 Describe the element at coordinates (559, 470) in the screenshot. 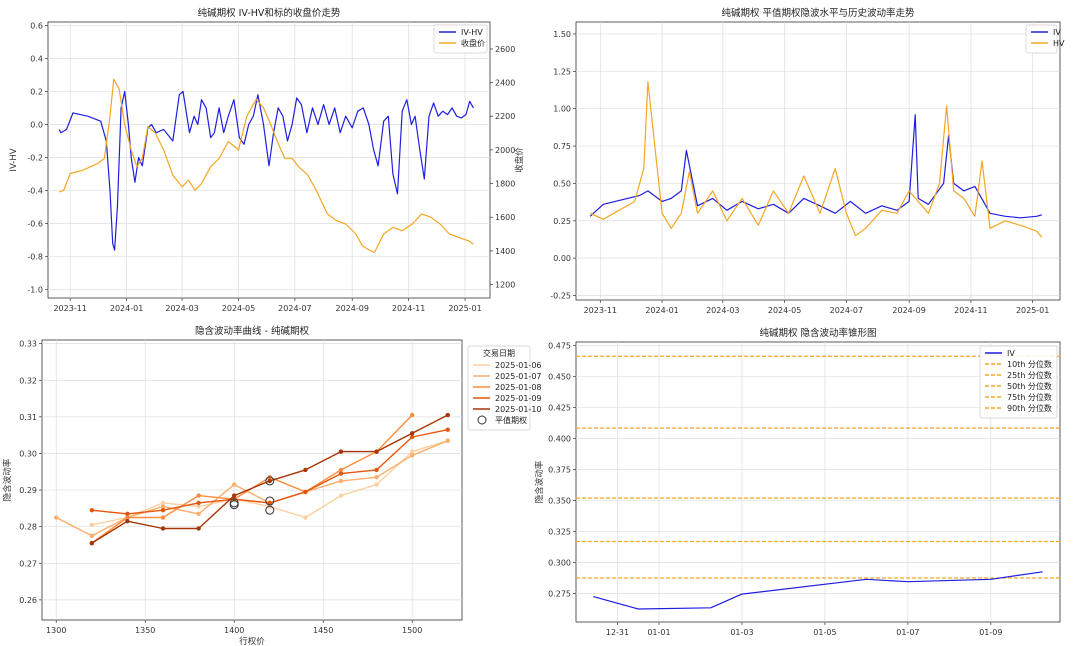

I see `y-tick-label: 0.375` at that location.